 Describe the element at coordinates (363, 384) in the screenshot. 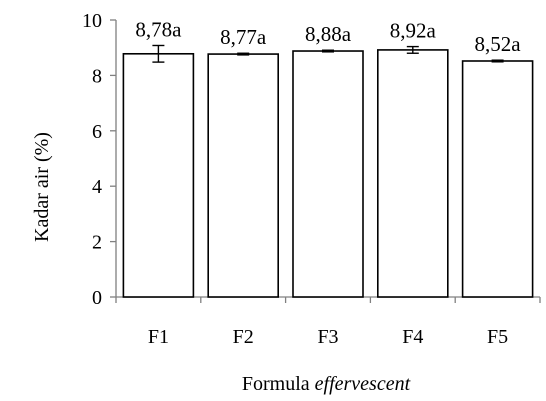

I see `x-axis-label-italic: effervescent` at that location.